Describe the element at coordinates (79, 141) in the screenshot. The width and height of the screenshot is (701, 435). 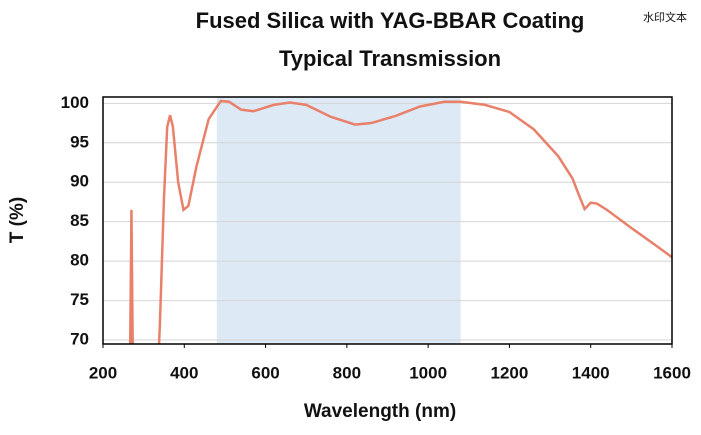
I see `y-tick-label: 95` at that location.